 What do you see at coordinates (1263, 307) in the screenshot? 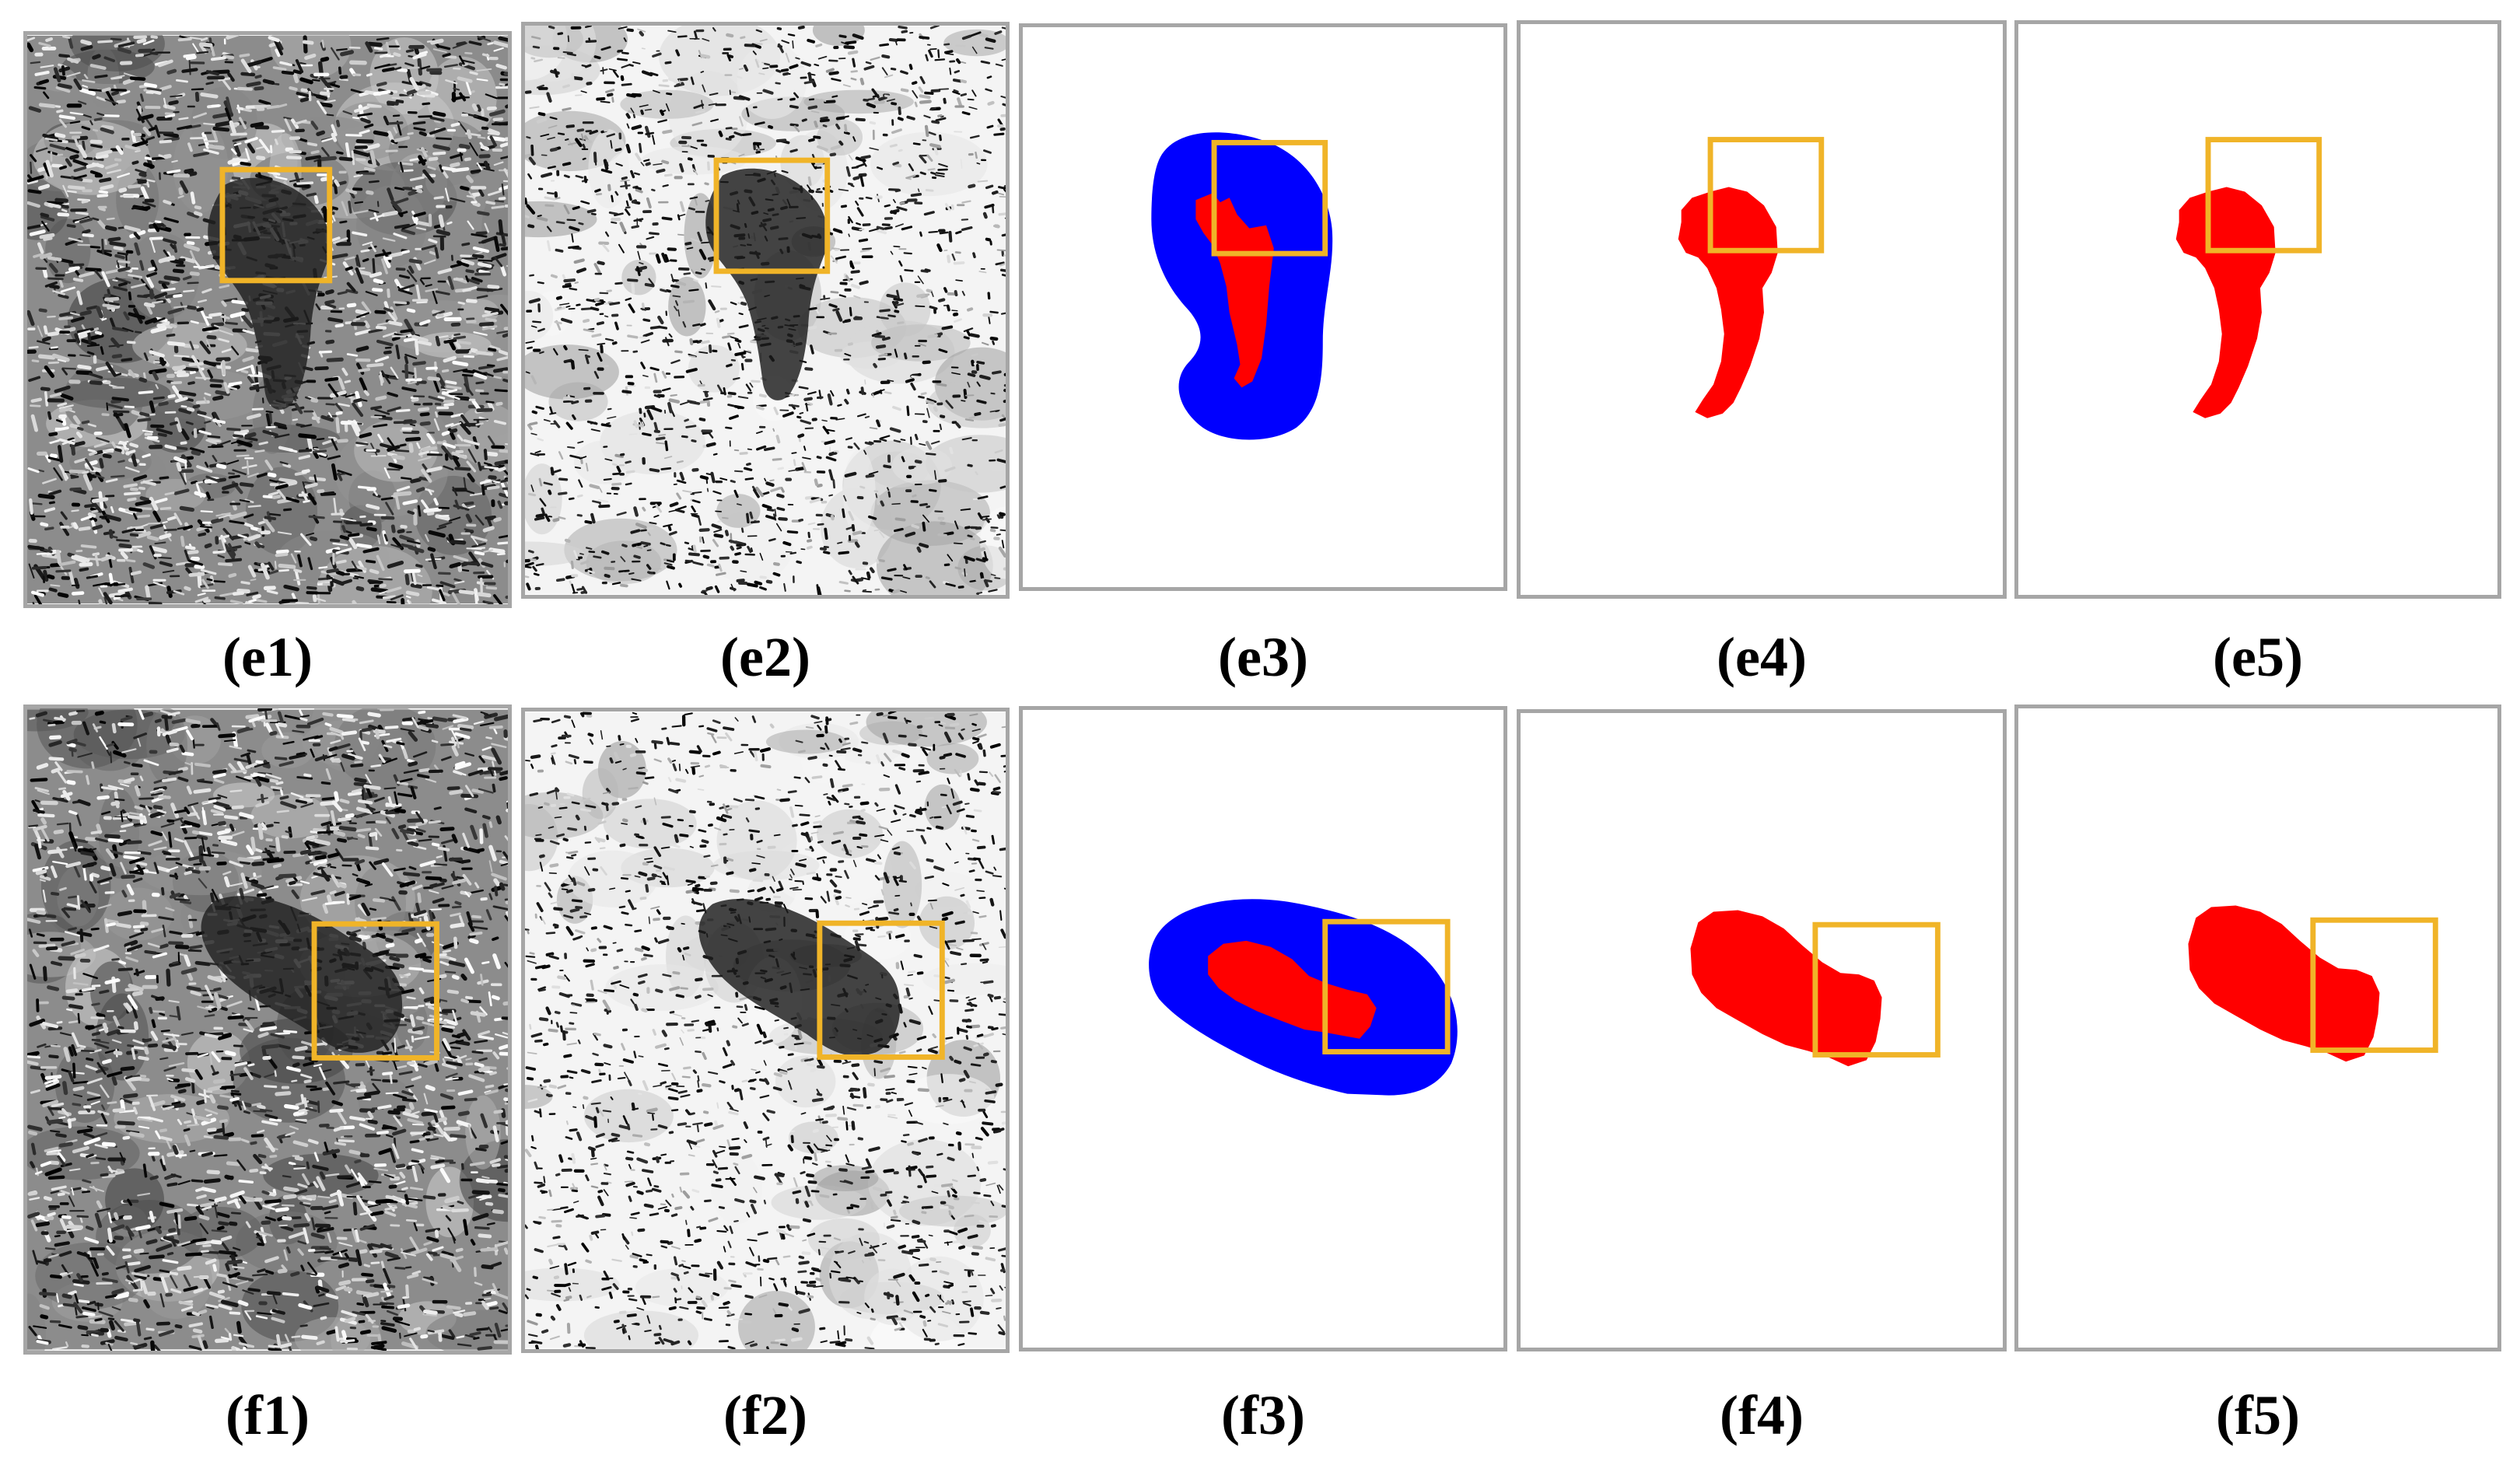
I see `panel-e3` at bounding box center [1263, 307].